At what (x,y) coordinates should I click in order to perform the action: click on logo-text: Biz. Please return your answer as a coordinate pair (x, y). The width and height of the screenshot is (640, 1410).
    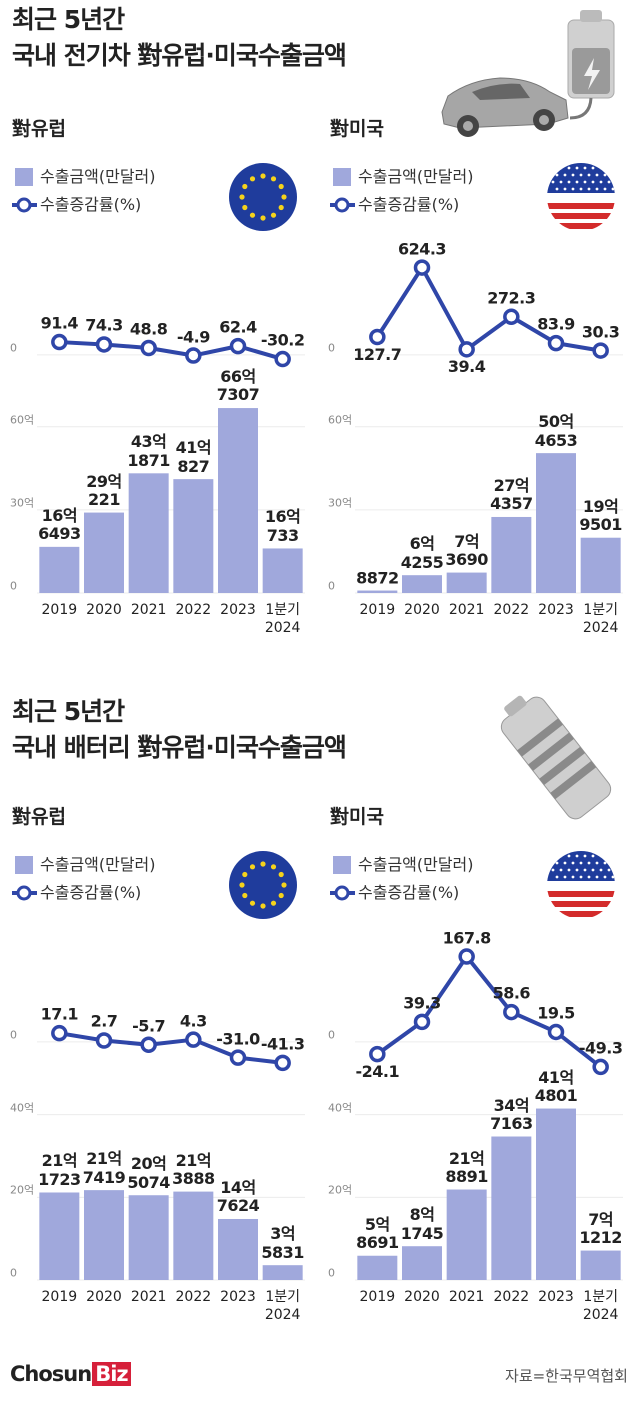
    Looking at the image, I should click on (111, 1374).